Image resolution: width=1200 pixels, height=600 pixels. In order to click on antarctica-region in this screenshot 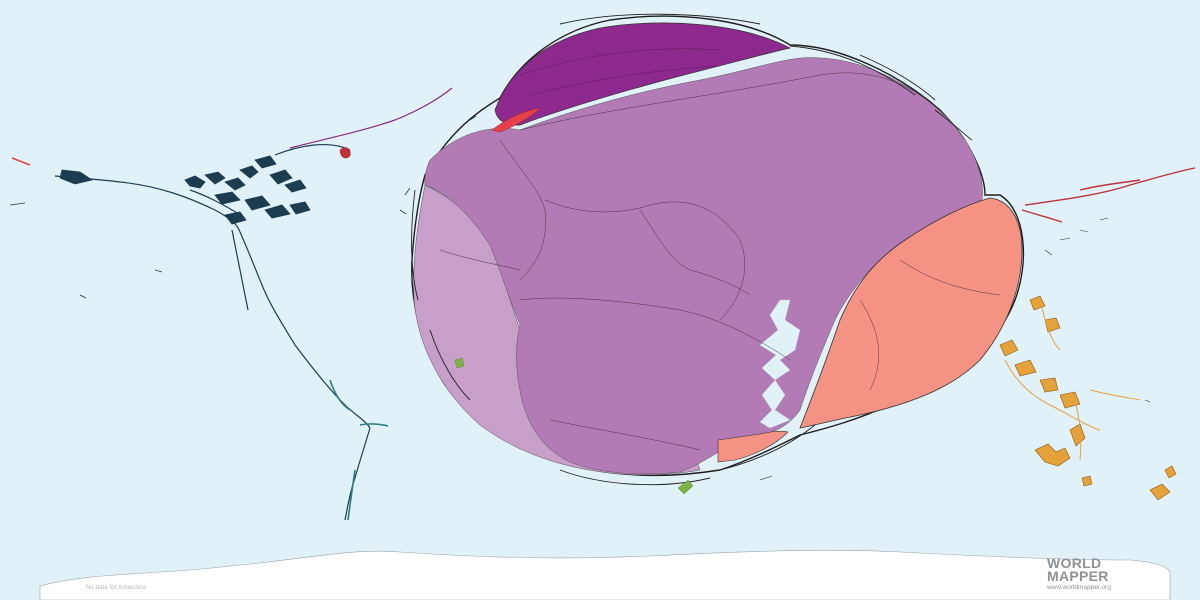, I will do `click(605, 575)`.